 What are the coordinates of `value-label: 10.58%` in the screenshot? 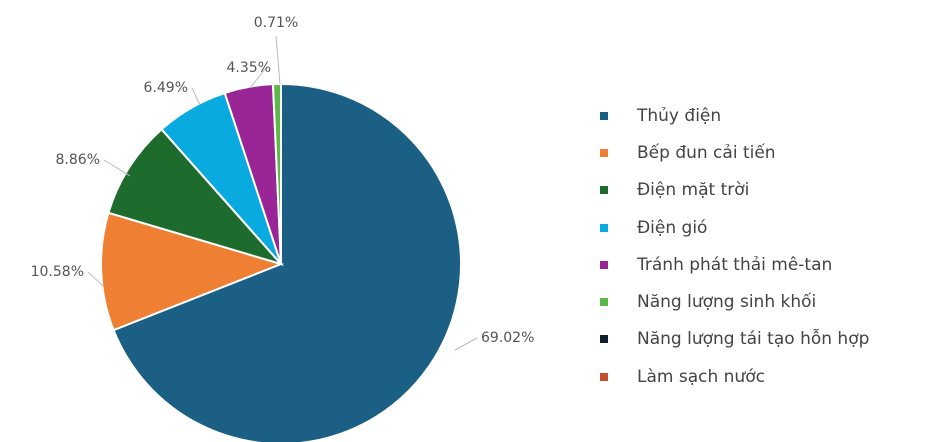 It's located at (57, 272).